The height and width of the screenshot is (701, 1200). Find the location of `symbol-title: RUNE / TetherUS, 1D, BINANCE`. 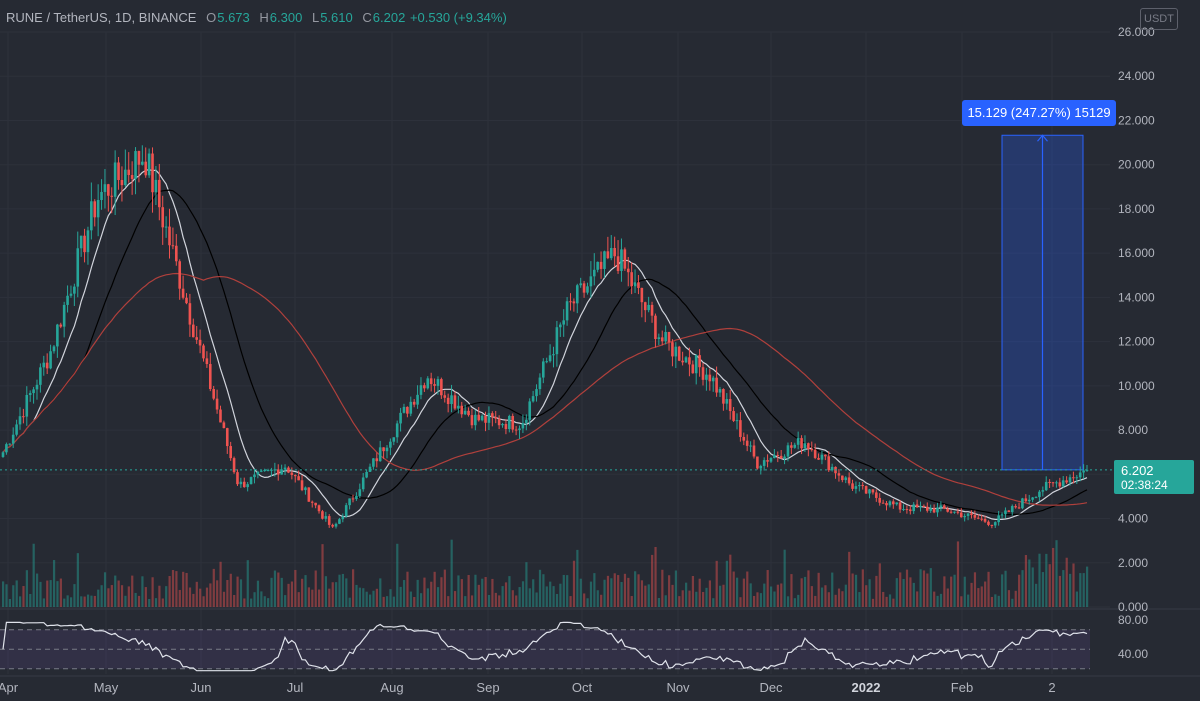

symbol-title: RUNE / TetherUS, 1D, BINANCE is located at coordinates (101, 17).